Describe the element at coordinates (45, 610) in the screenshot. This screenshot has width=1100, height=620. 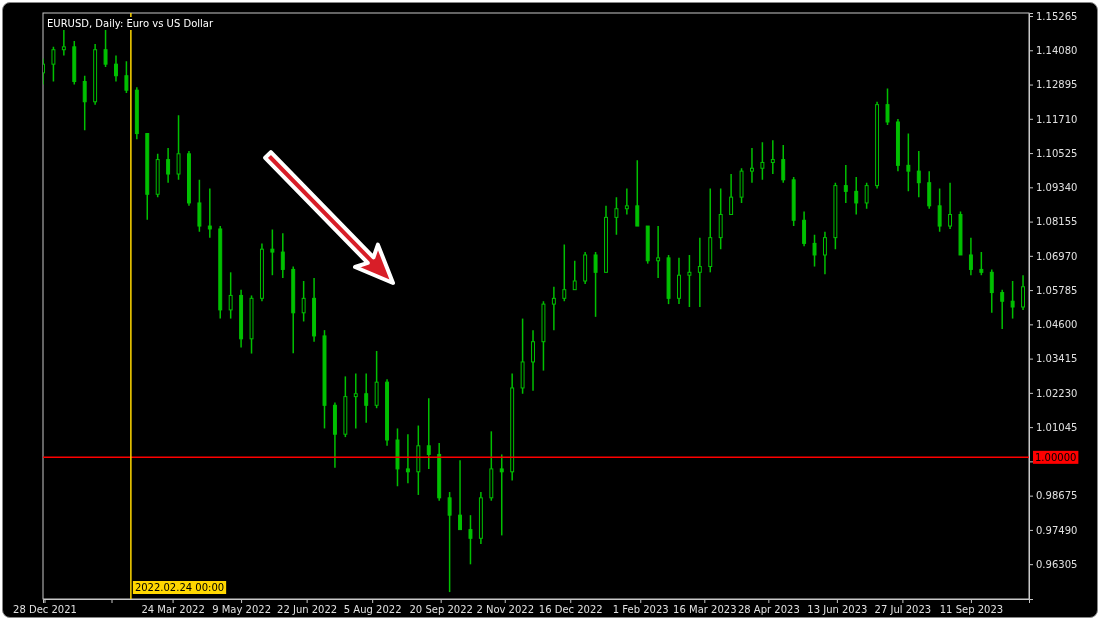
I see `x-tick-label: 28 Dec 2021` at that location.